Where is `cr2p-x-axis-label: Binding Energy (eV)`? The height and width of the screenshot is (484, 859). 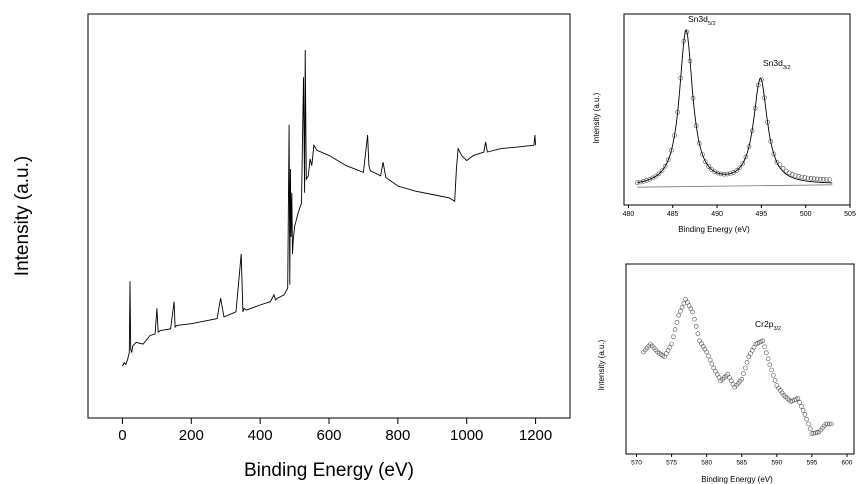
cr2p-x-axis-label: Binding Energy (eV) is located at coordinates (737, 479).